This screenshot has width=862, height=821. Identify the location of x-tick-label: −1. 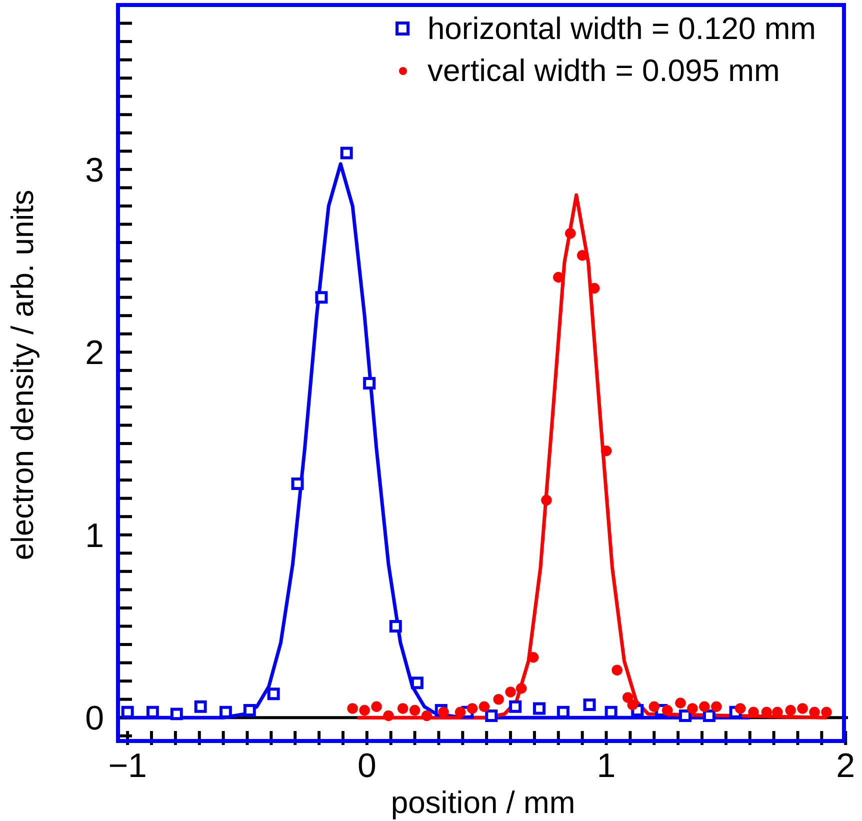
(127, 766).